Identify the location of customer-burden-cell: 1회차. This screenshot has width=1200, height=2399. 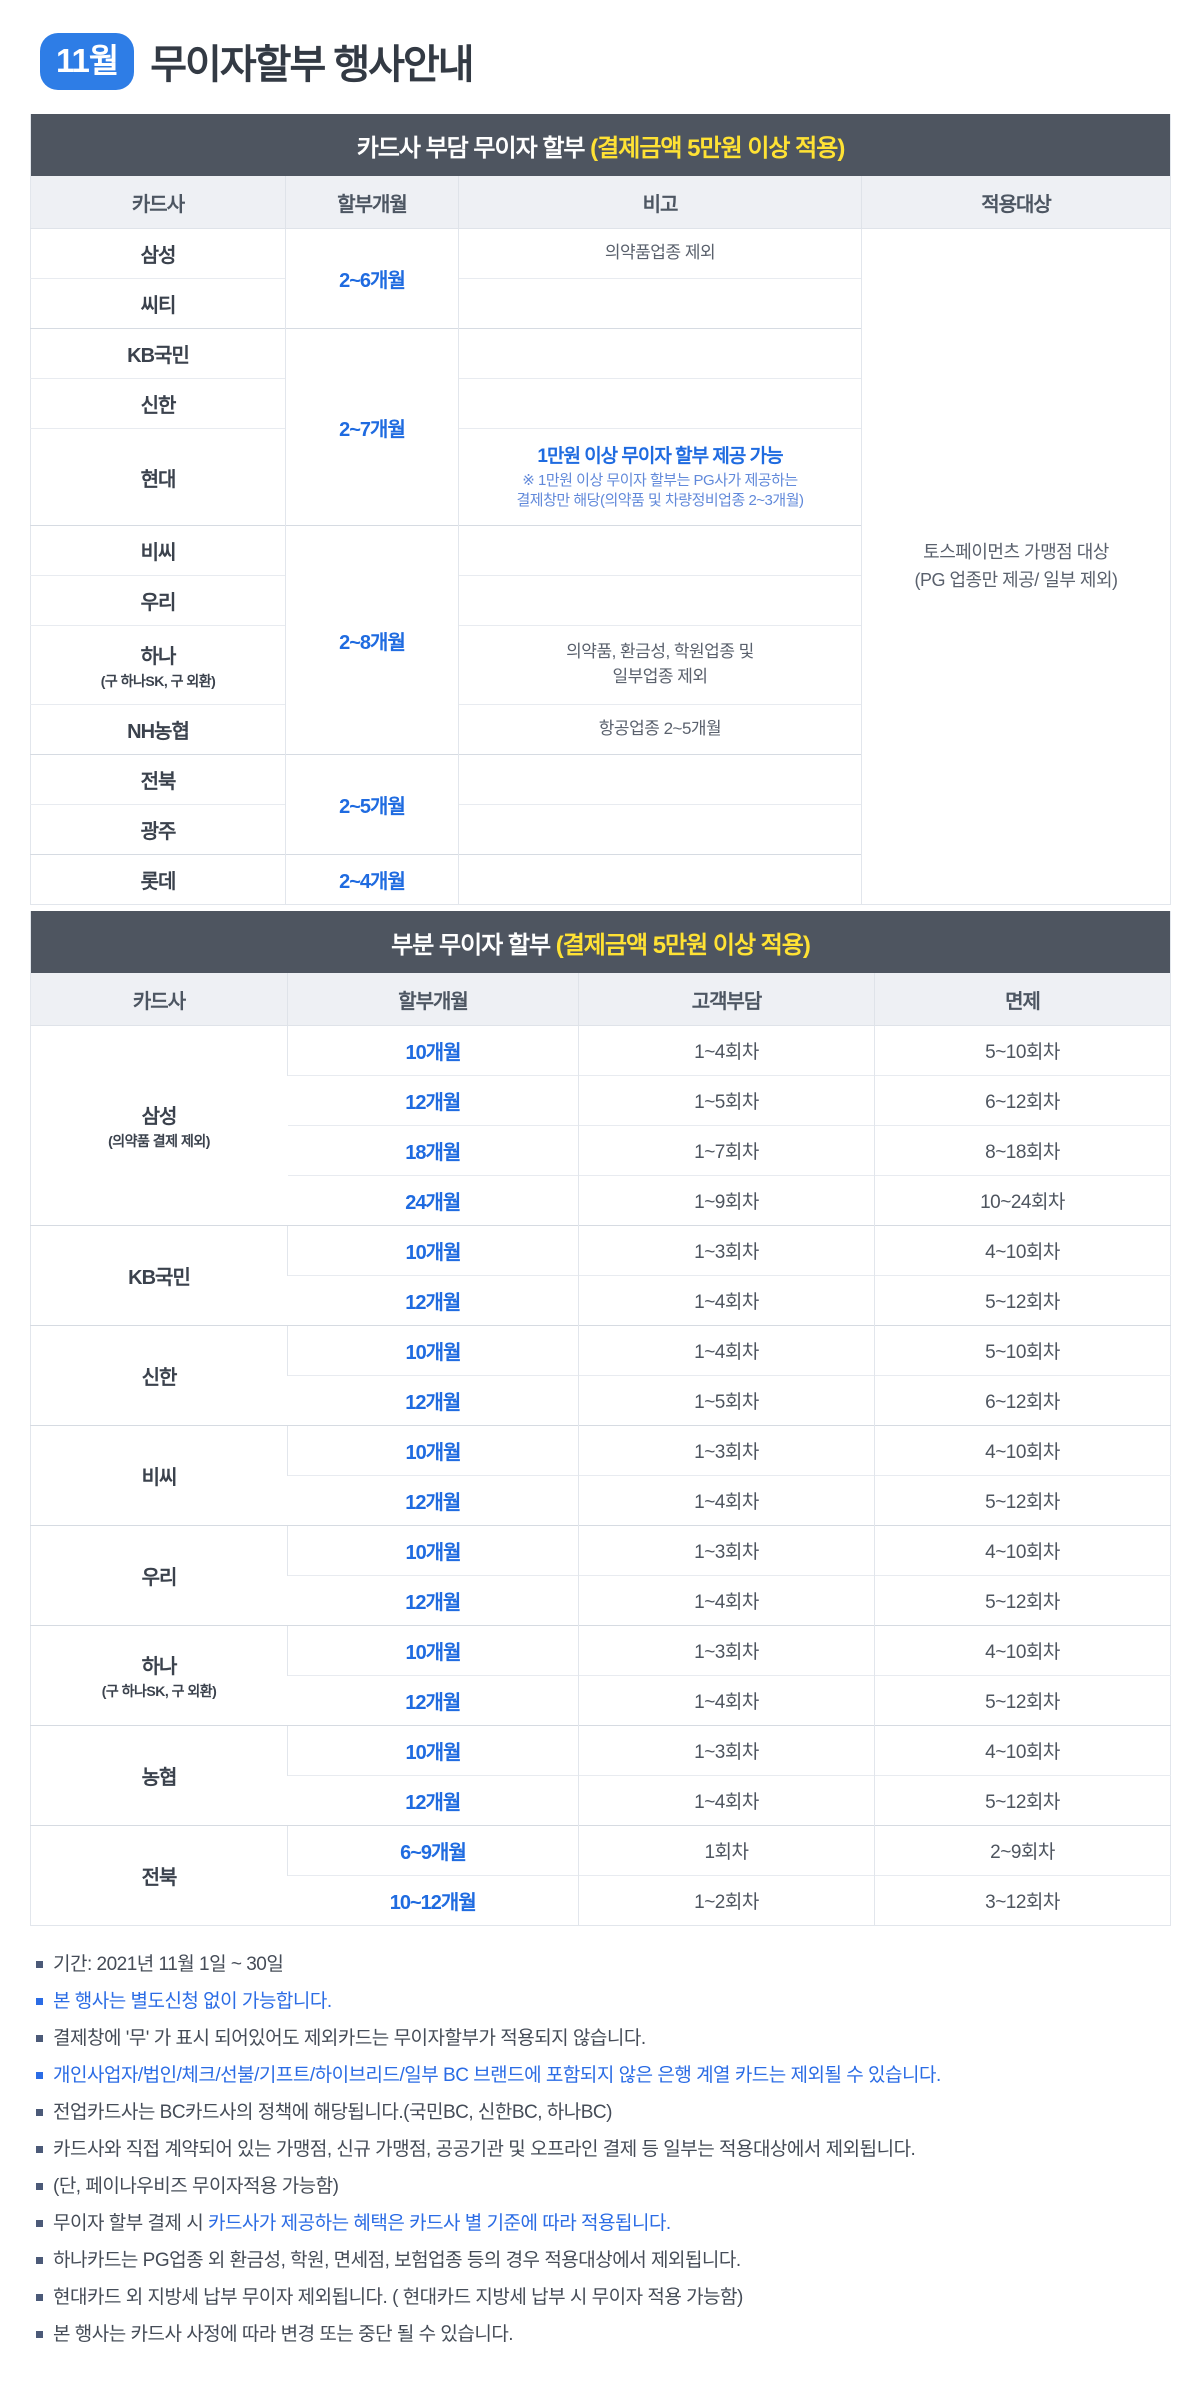
(726, 1850).